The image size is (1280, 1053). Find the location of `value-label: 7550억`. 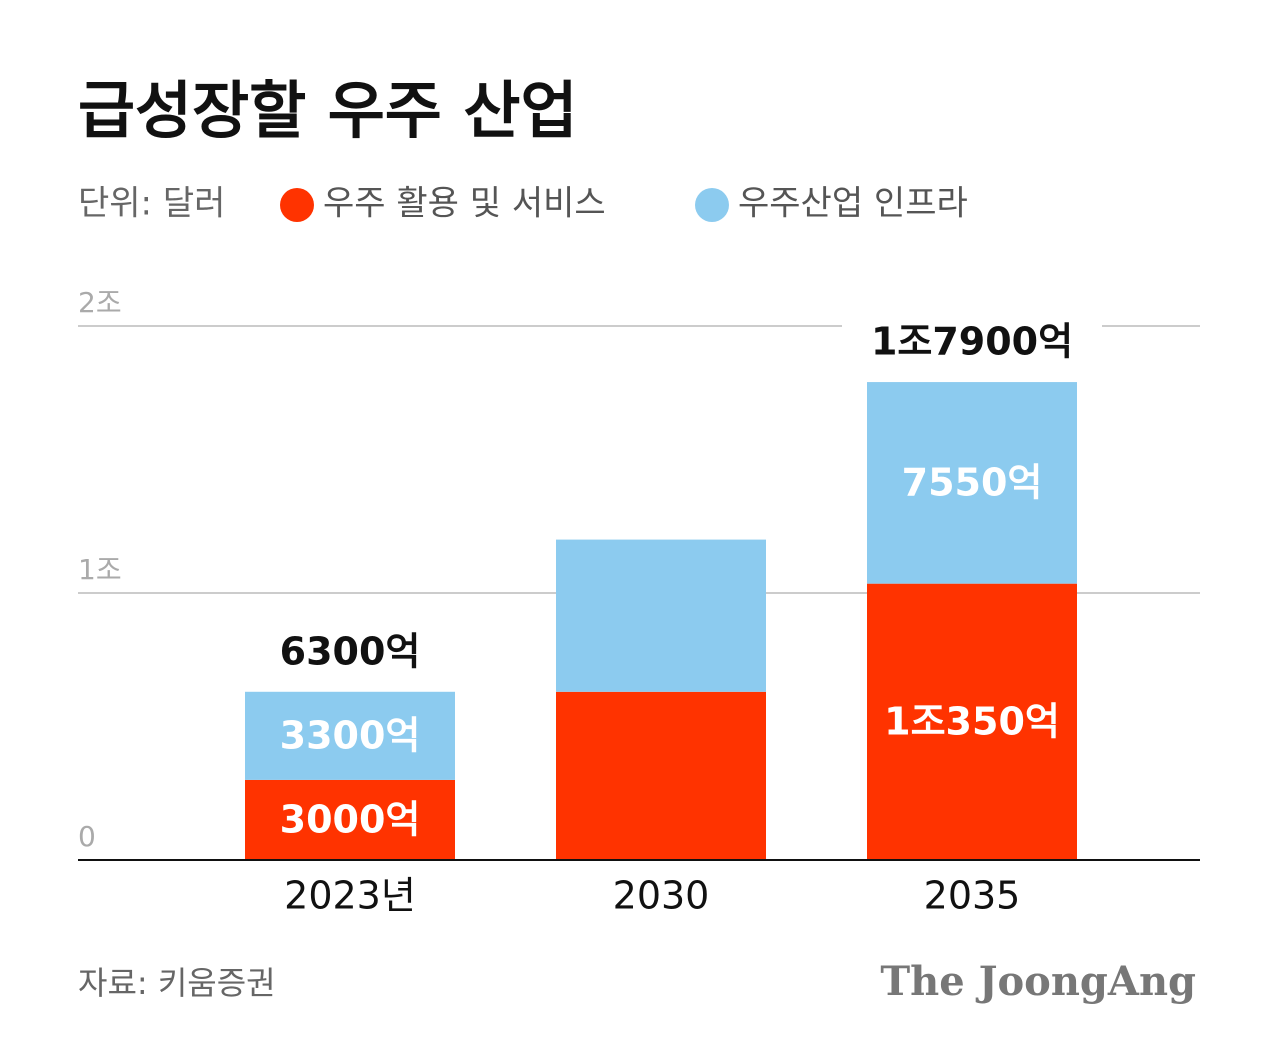

value-label: 7550억 is located at coordinates (972, 482).